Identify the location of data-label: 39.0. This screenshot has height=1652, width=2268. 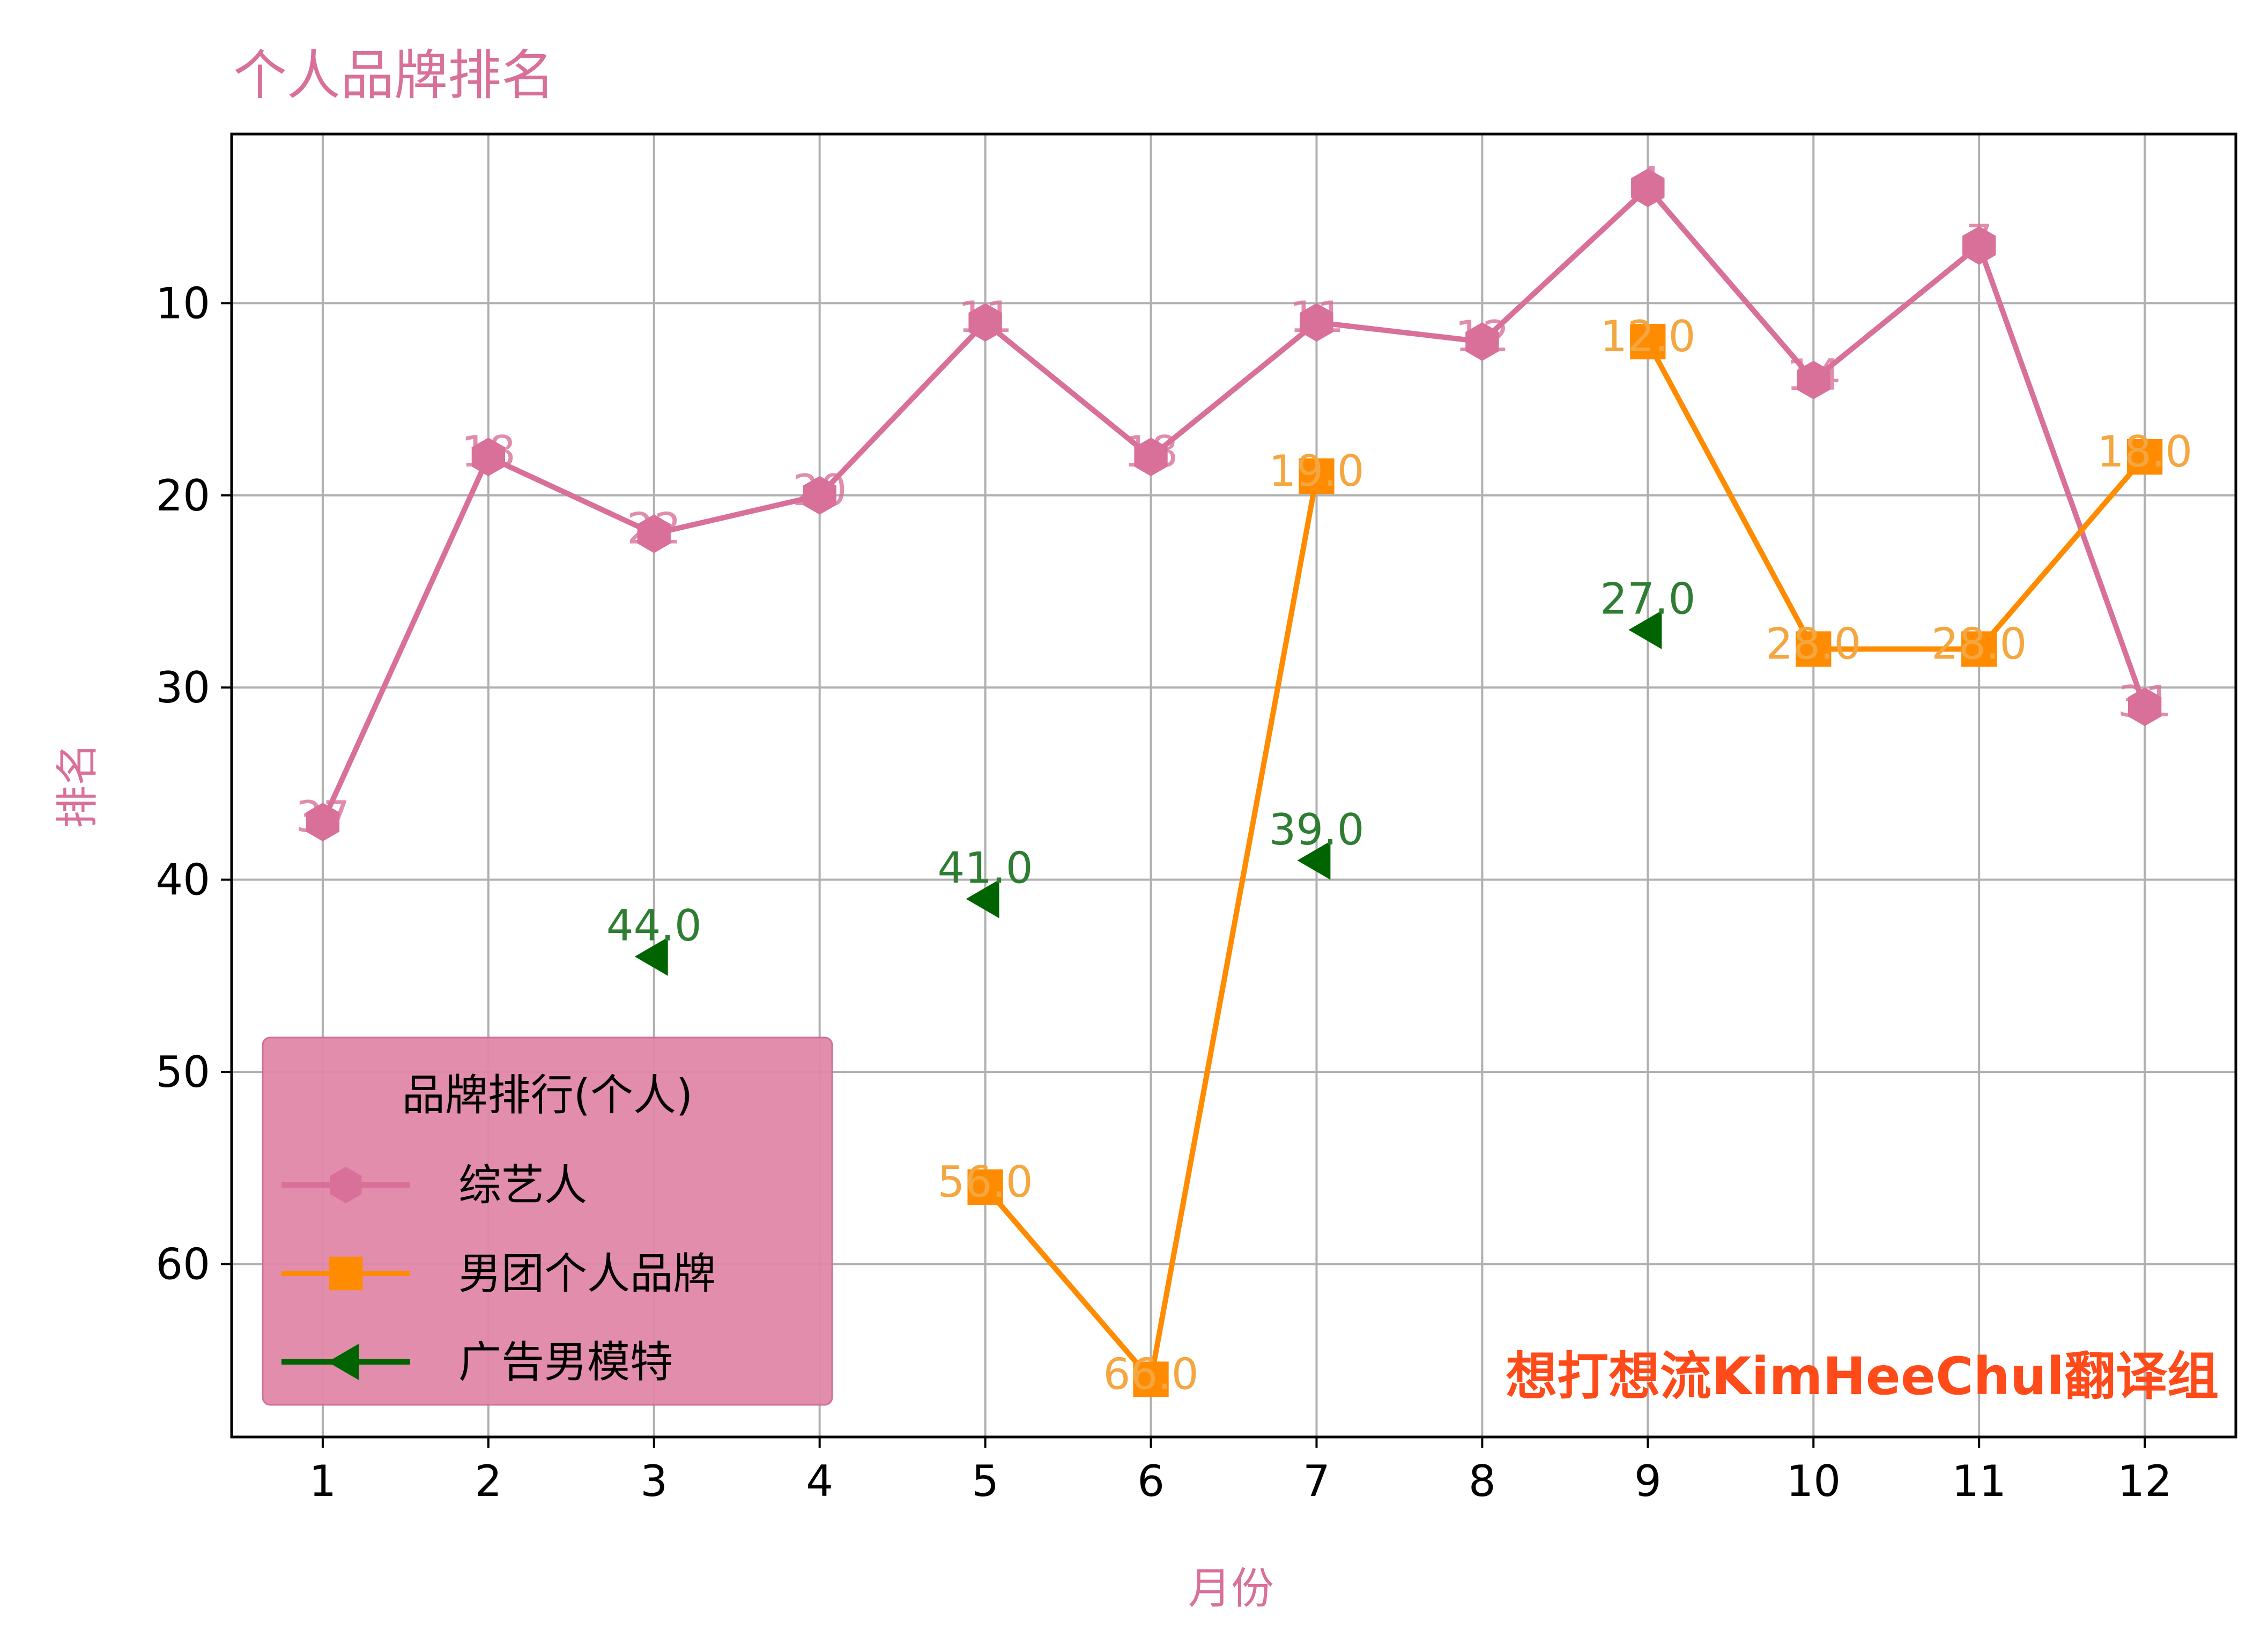
(1316, 830).